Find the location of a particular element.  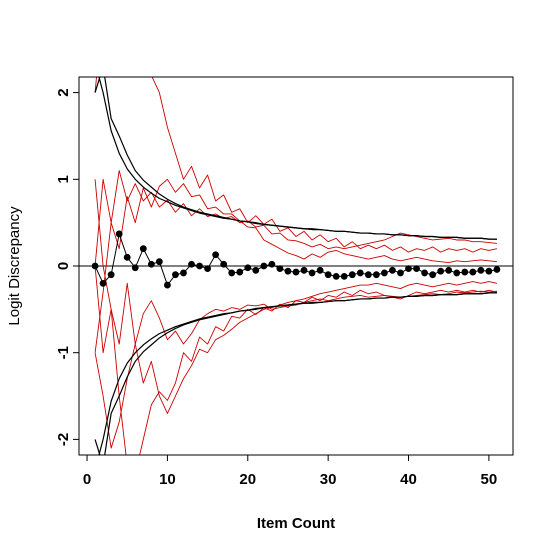

y-tick-label: -2 is located at coordinates (63, 439).